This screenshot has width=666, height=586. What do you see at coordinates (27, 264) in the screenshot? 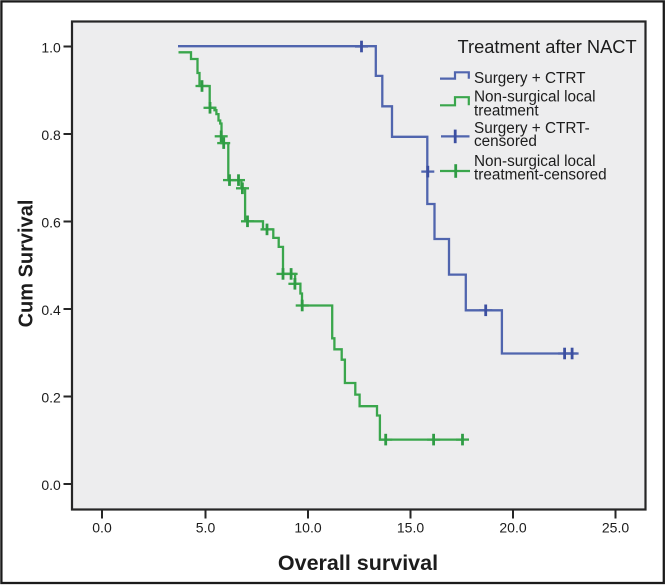
I see `svg-text: Cum Survival` at bounding box center [27, 264].